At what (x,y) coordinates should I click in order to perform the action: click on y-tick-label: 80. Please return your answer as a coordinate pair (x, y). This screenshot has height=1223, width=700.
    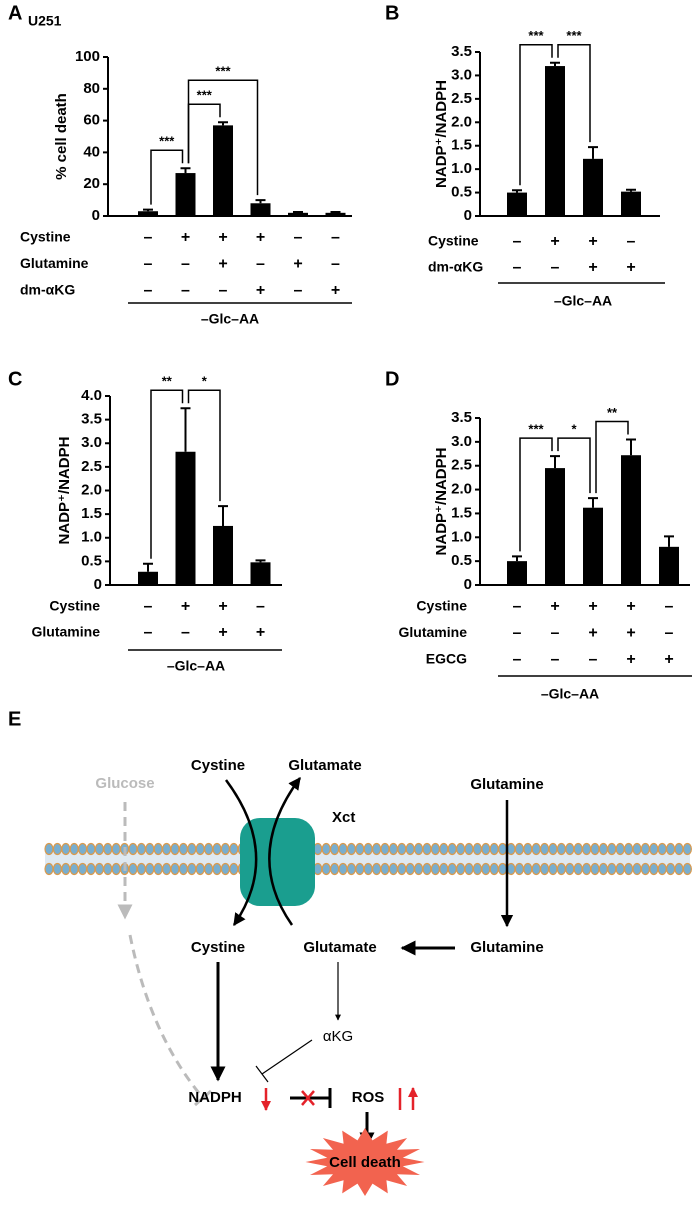
    Looking at the image, I should click on (91, 88).